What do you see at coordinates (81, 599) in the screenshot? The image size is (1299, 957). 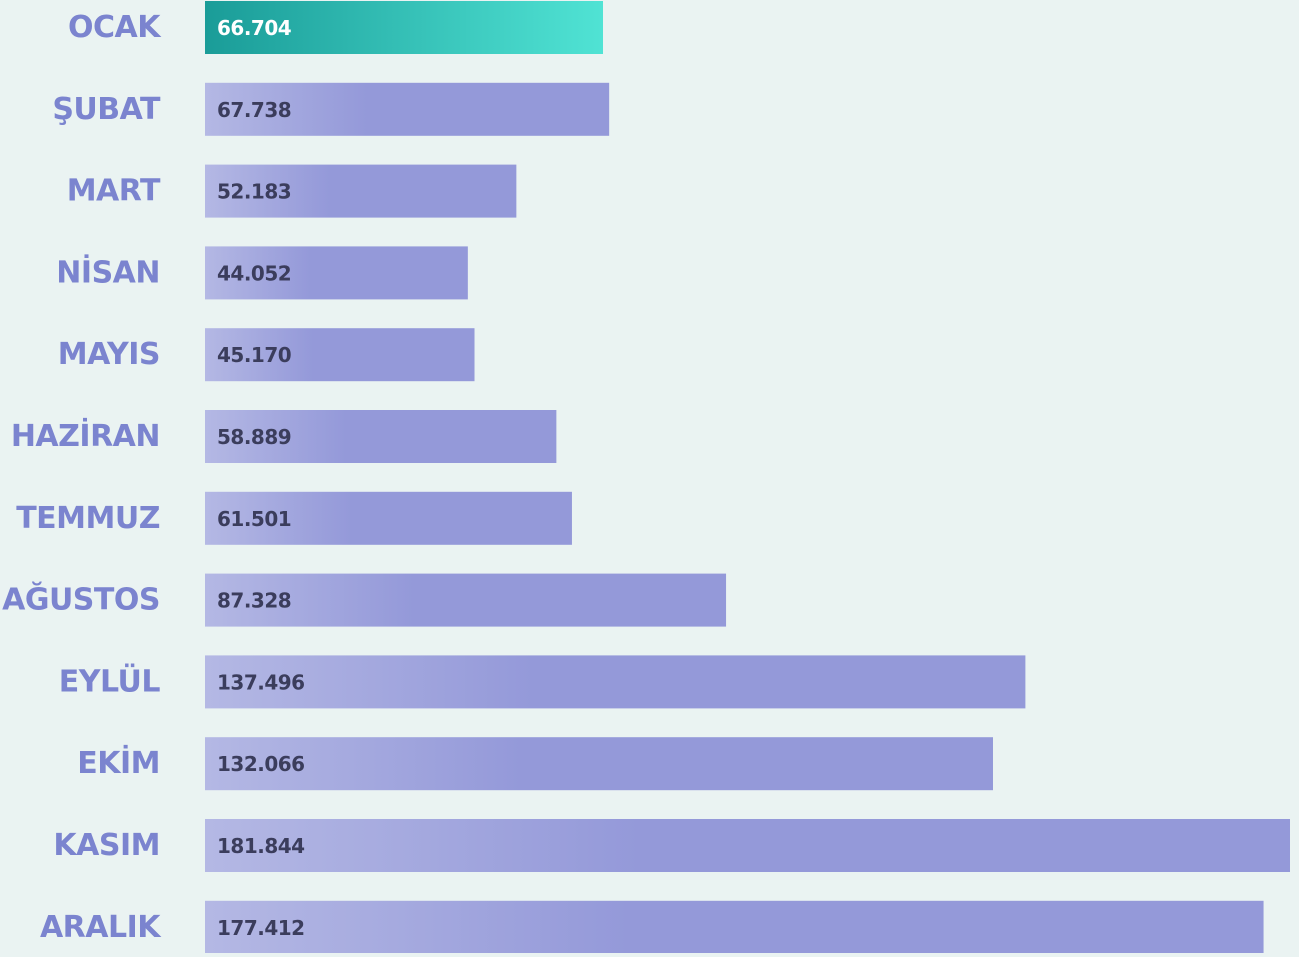 I see `category-label: AĞUSTOS` at bounding box center [81, 599].